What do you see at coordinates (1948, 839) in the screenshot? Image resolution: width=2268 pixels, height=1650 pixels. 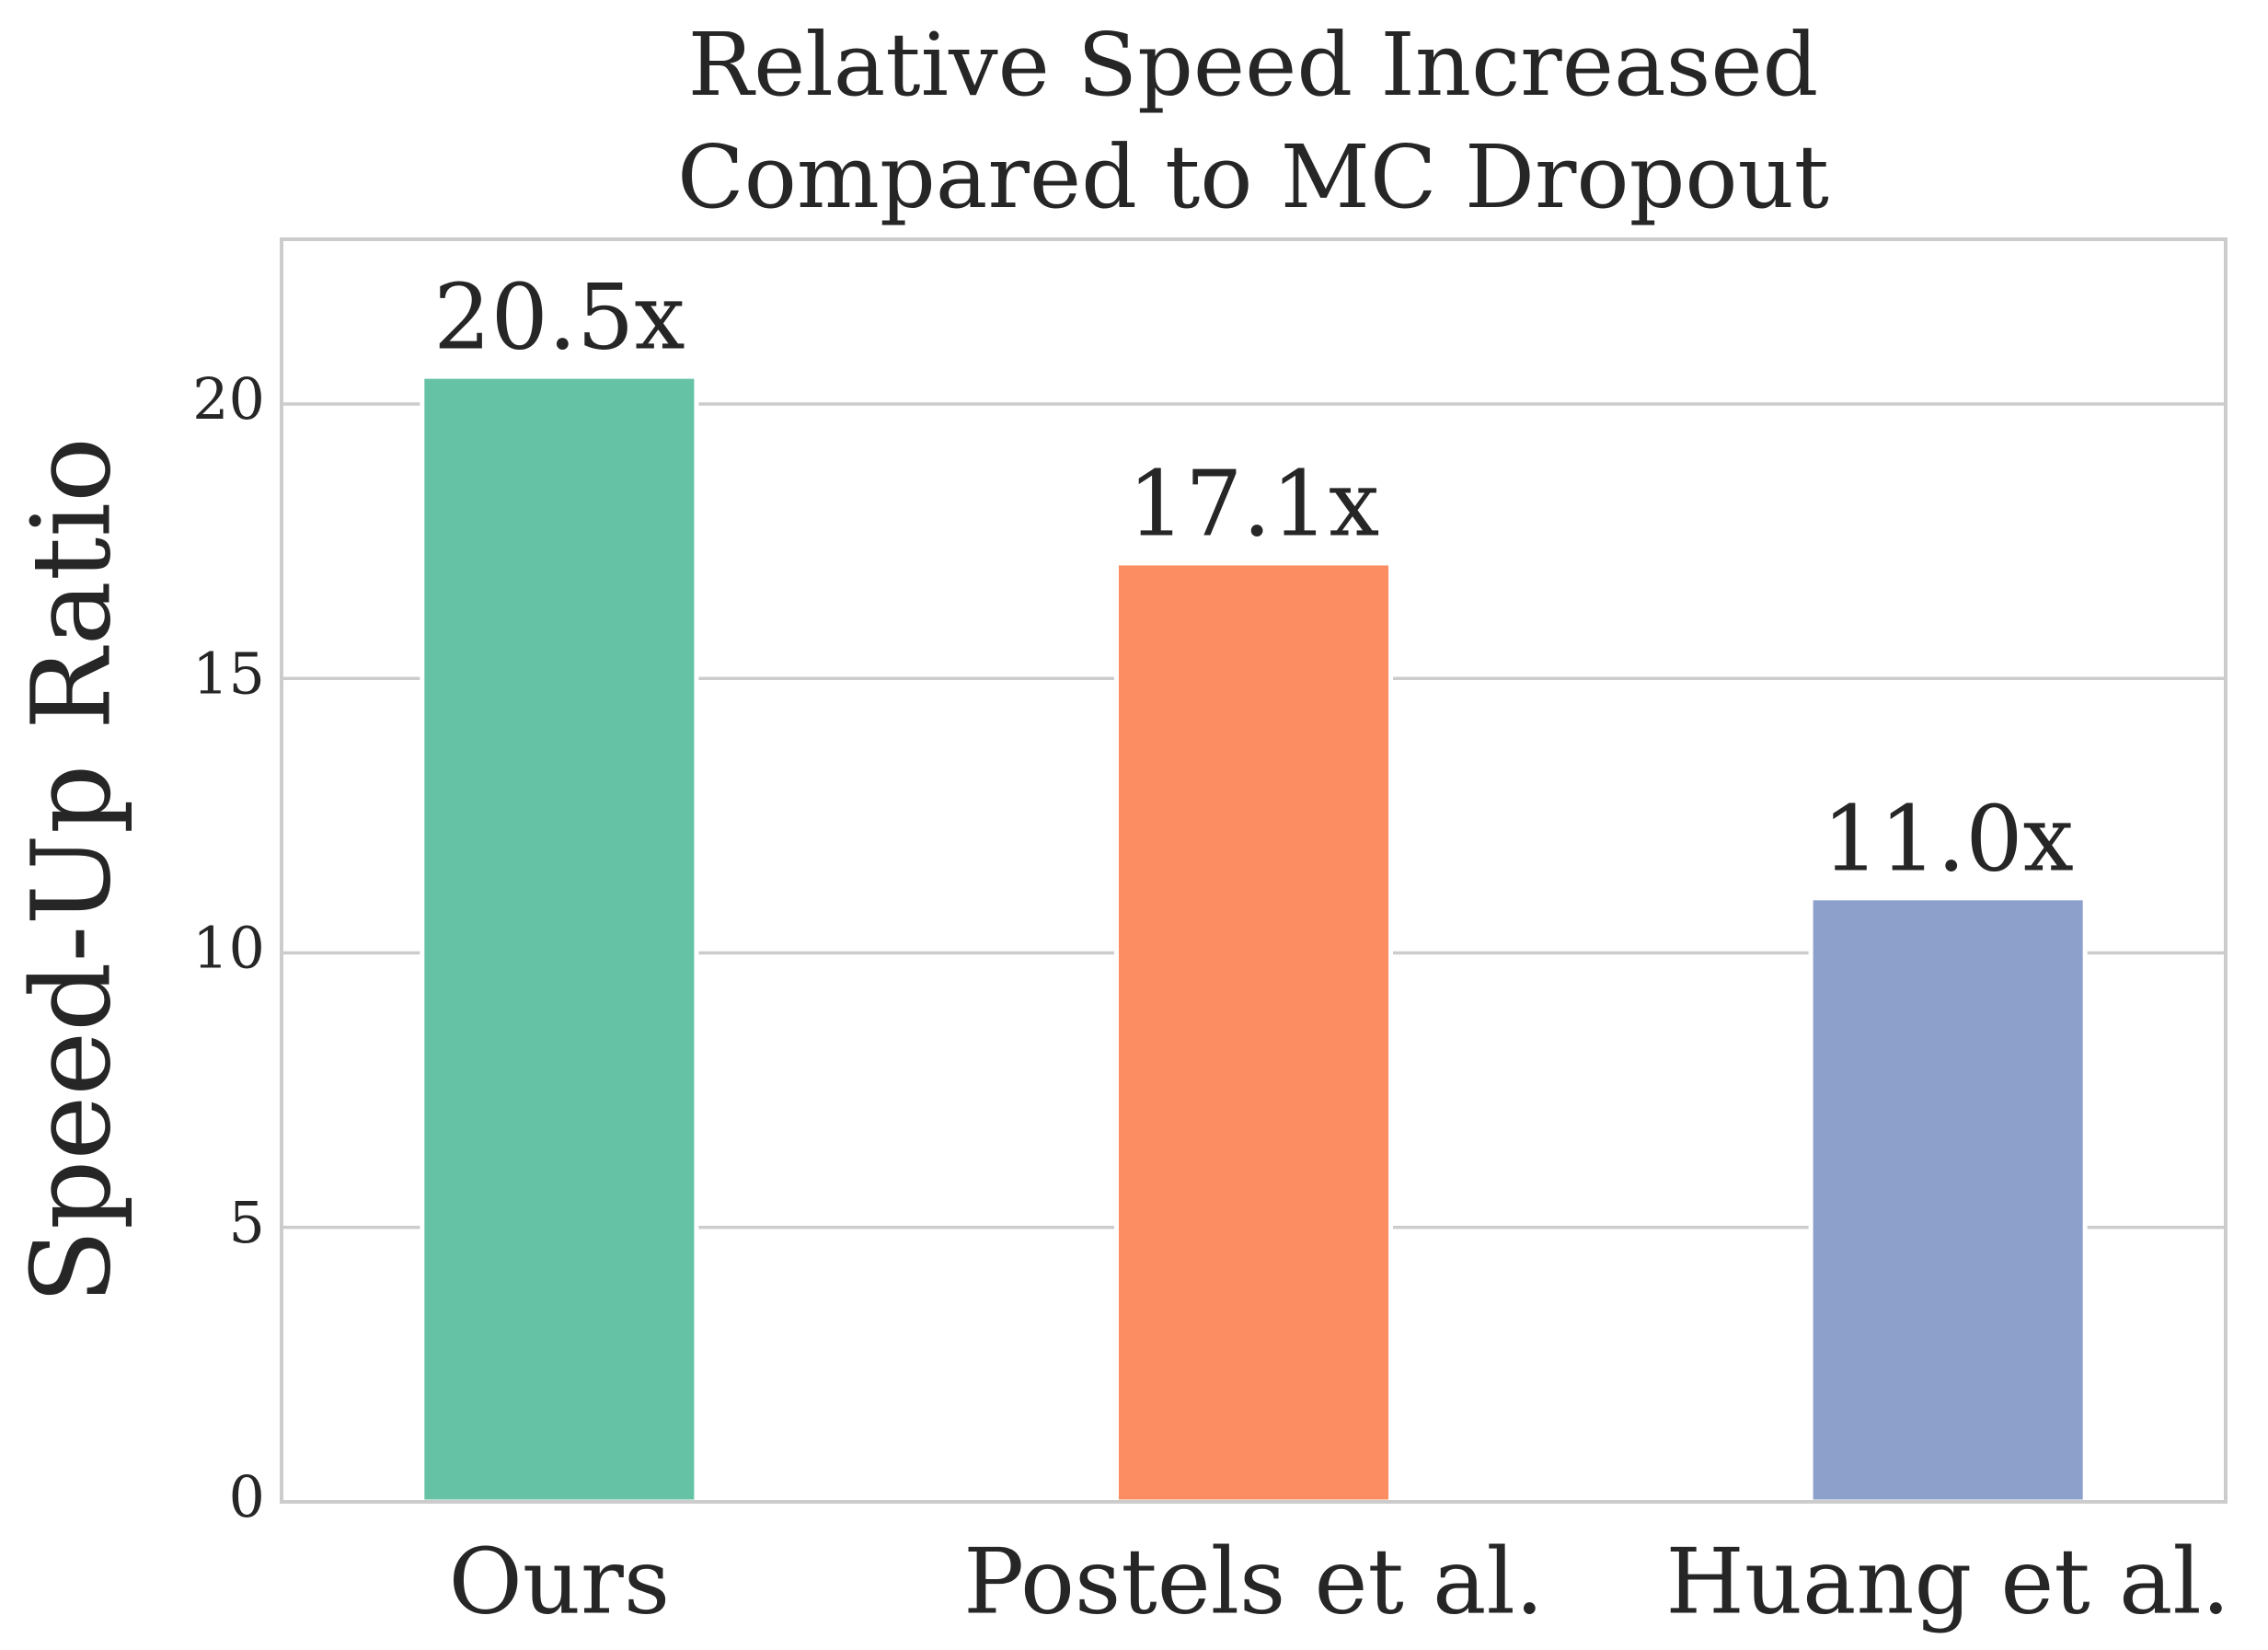 I see `value-label: 11.0x` at bounding box center [1948, 839].